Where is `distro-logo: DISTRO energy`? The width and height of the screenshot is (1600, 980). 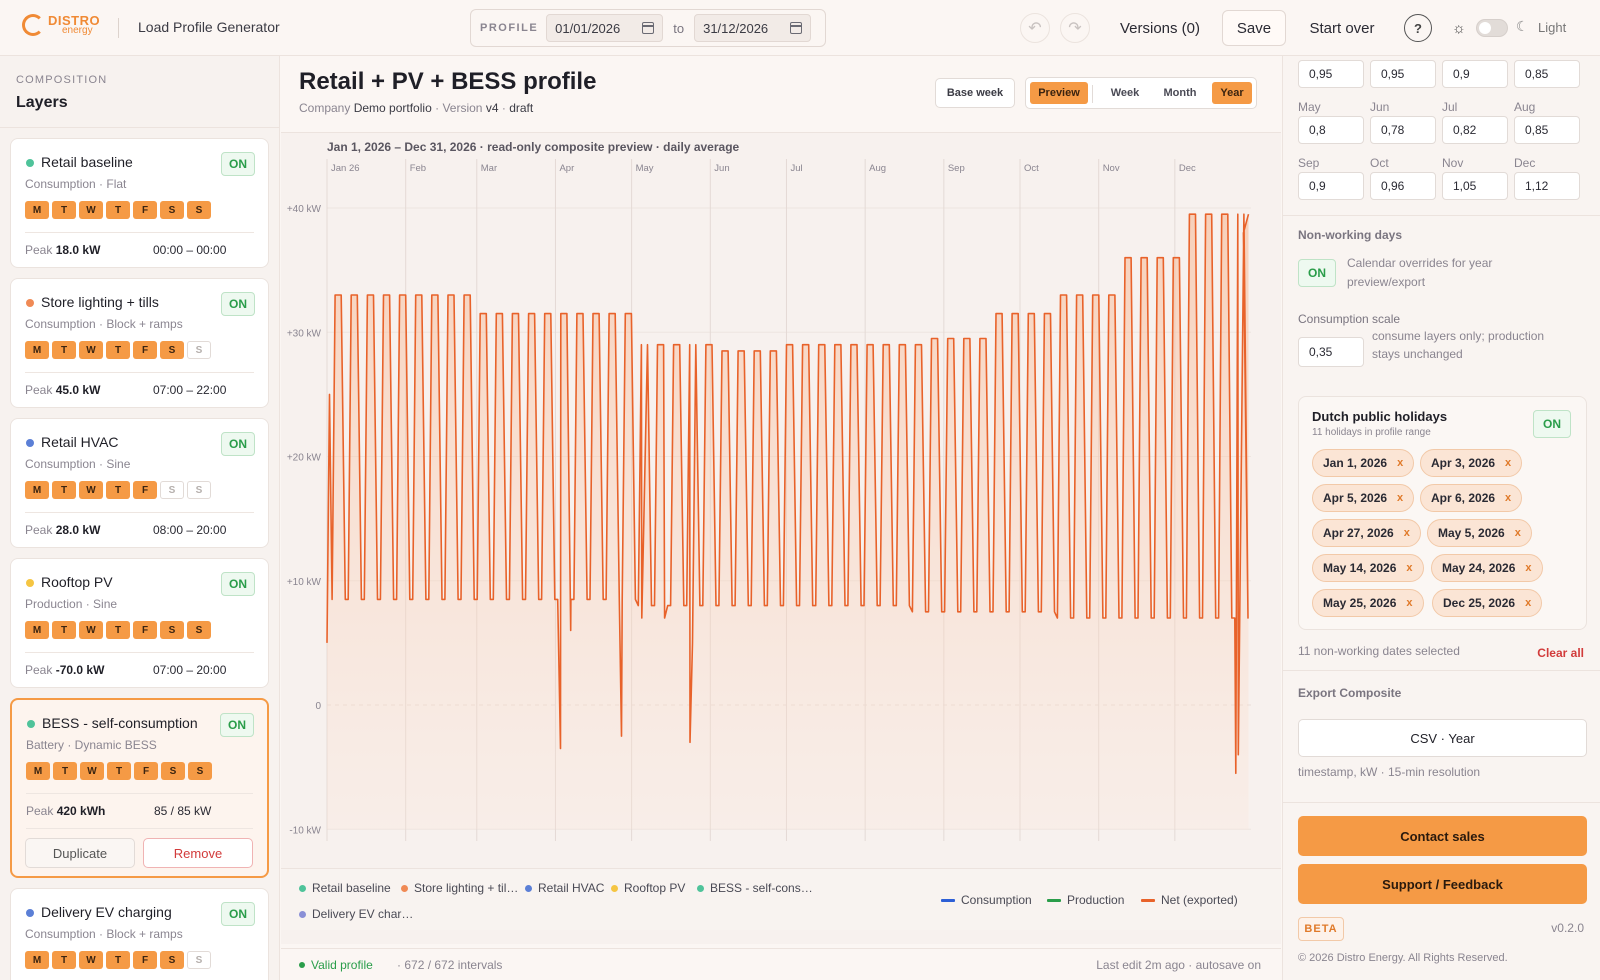
distro-logo: DISTRO energy is located at coordinates (61, 25).